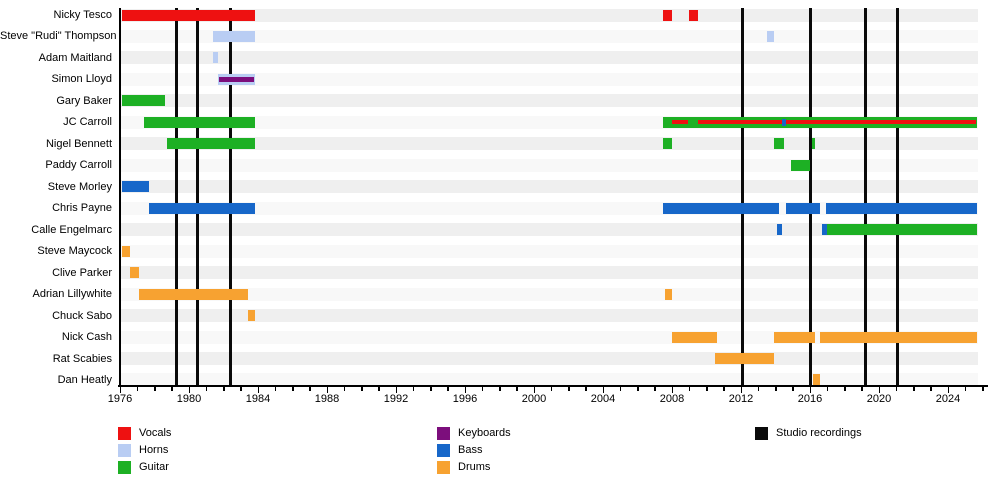  What do you see at coordinates (124, 450) in the screenshot?
I see `legend-swatch-horns` at bounding box center [124, 450].